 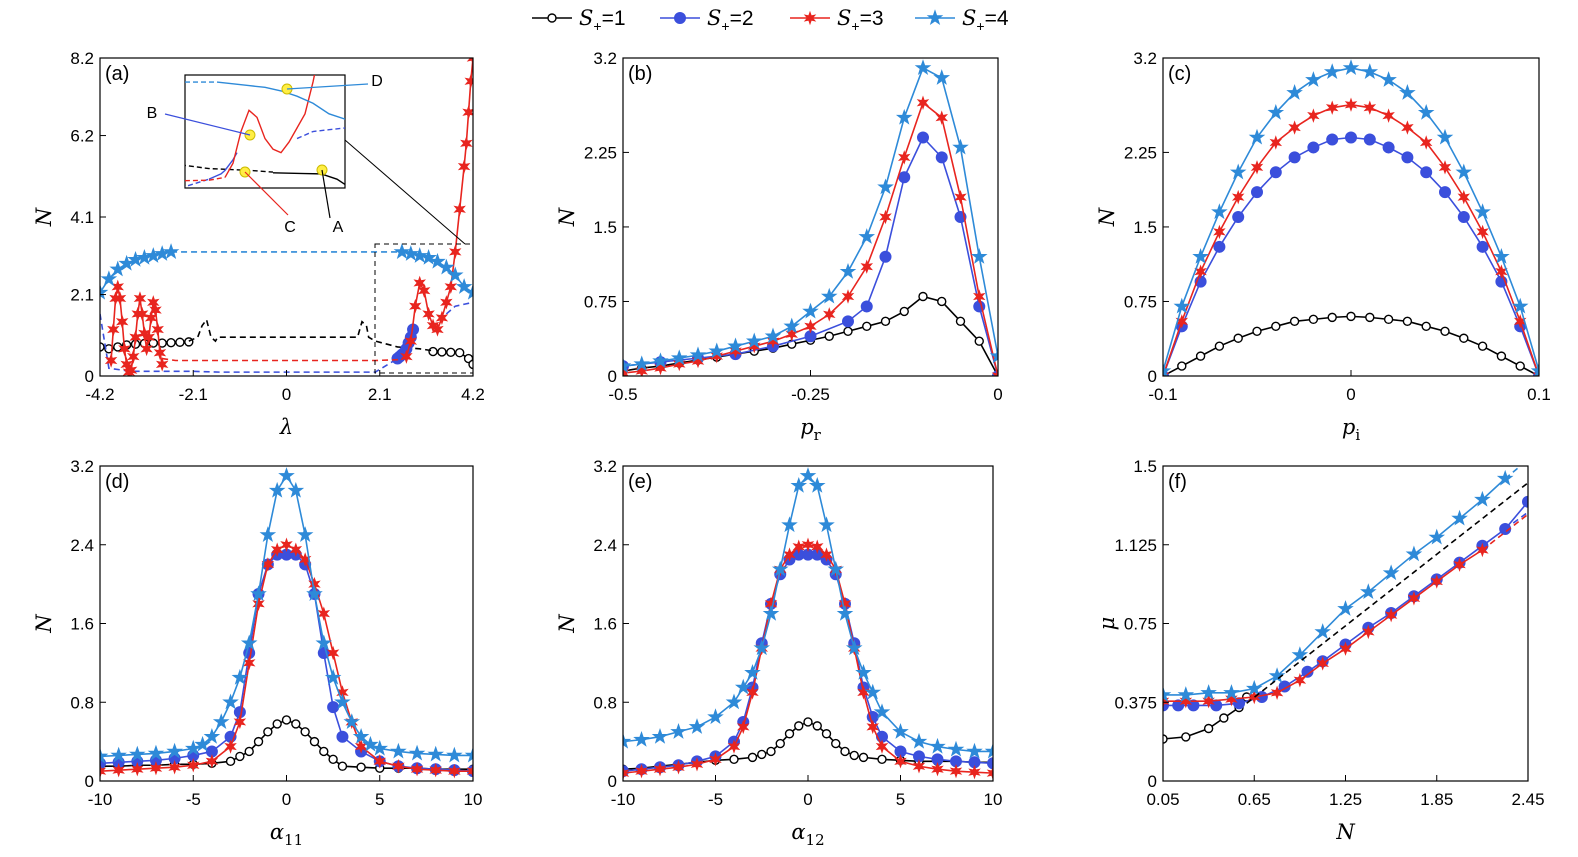 What do you see at coordinates (380, 394) in the screenshot?
I see `x-tick-label: 2.1` at bounding box center [380, 394].